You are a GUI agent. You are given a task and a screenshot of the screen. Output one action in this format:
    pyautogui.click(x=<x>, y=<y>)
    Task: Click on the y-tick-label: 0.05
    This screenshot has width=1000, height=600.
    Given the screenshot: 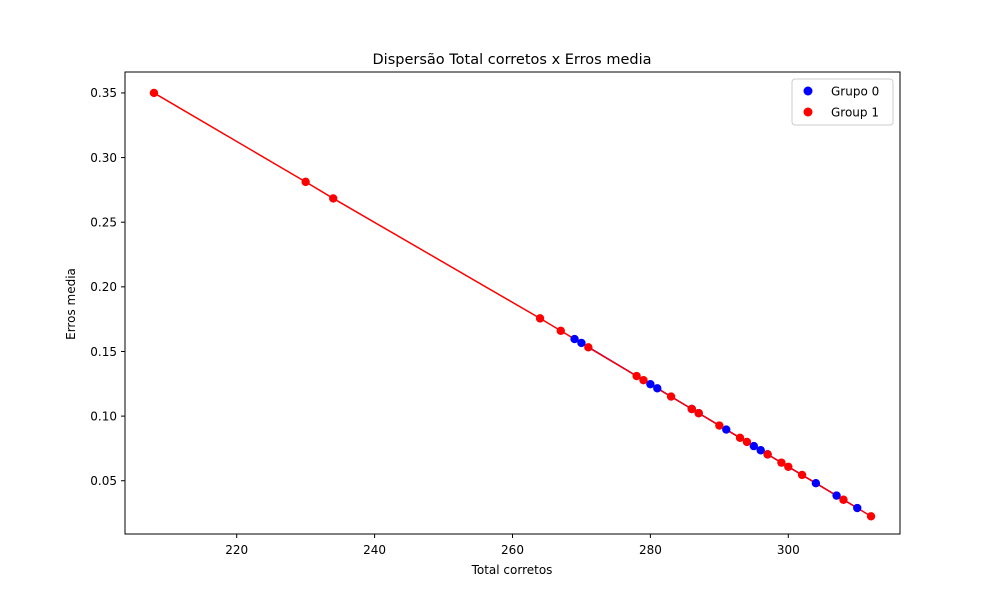 What is the action you would take?
    pyautogui.click(x=103, y=481)
    